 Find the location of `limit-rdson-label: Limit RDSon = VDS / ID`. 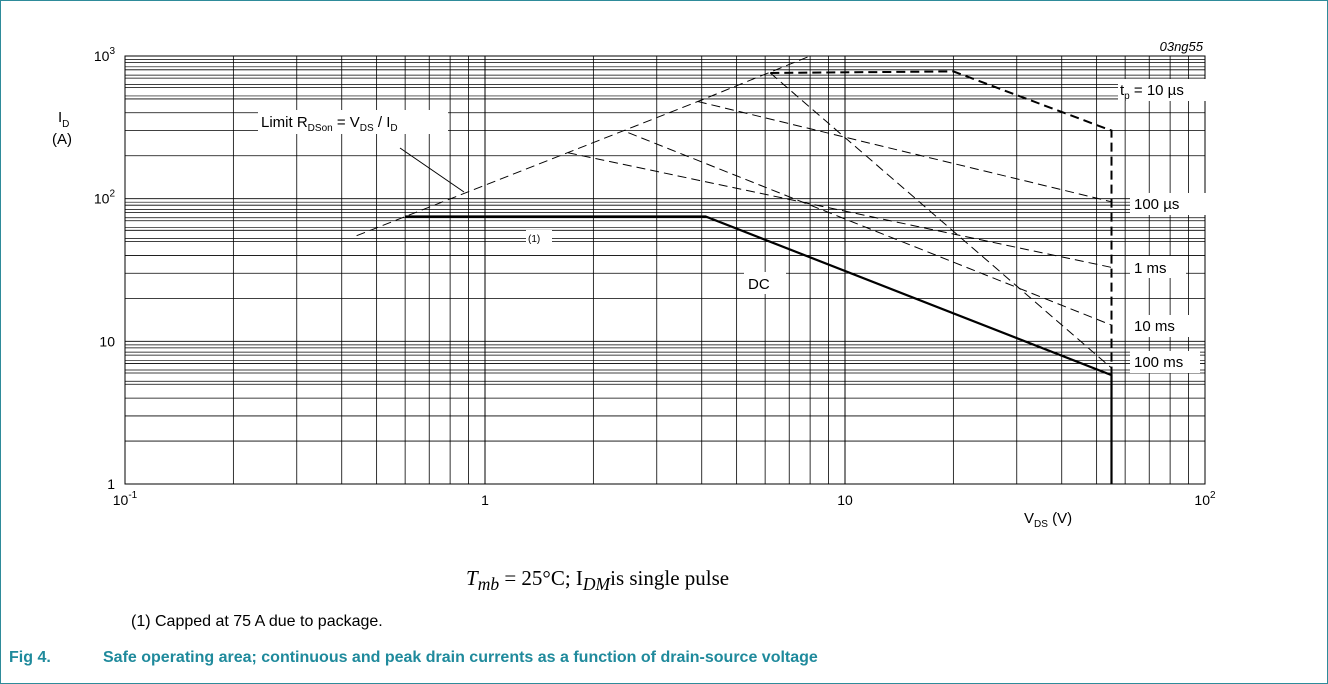

limit-rdson-label: Limit RDSon = VDS / ID is located at coordinates (329, 124).